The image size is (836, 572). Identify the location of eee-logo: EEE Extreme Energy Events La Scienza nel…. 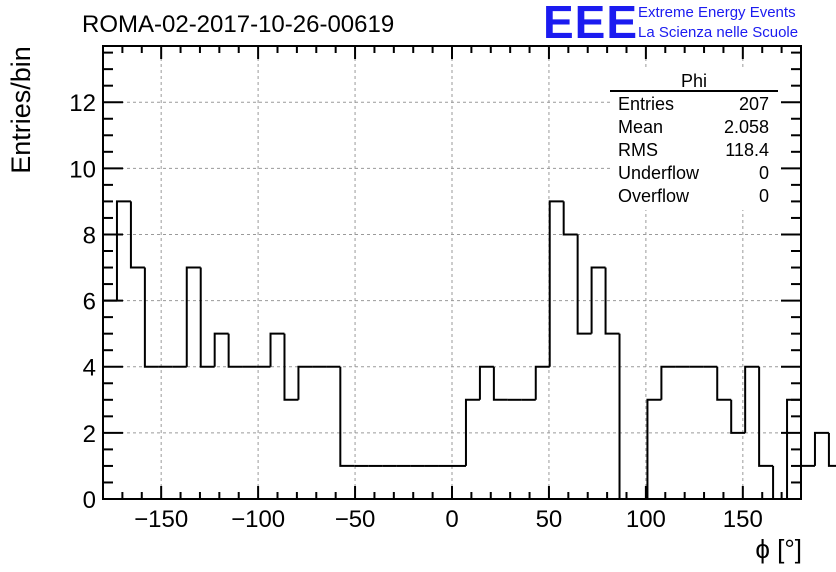
(688, 24).